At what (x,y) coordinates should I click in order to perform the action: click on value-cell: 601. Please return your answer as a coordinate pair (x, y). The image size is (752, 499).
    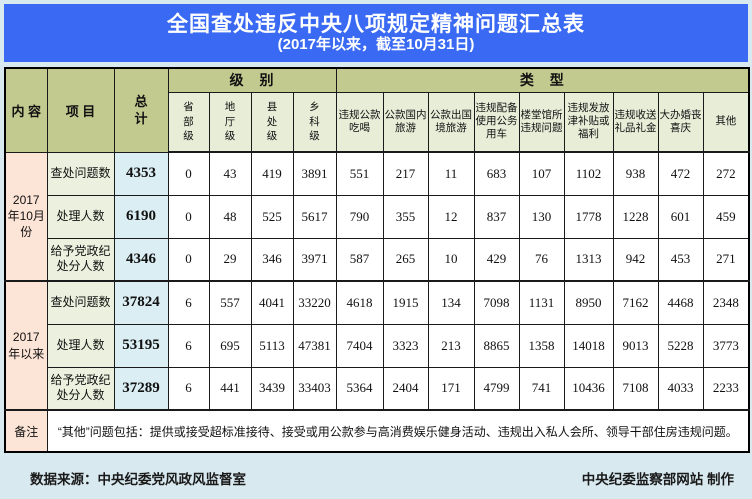
    Looking at the image, I should click on (680, 216).